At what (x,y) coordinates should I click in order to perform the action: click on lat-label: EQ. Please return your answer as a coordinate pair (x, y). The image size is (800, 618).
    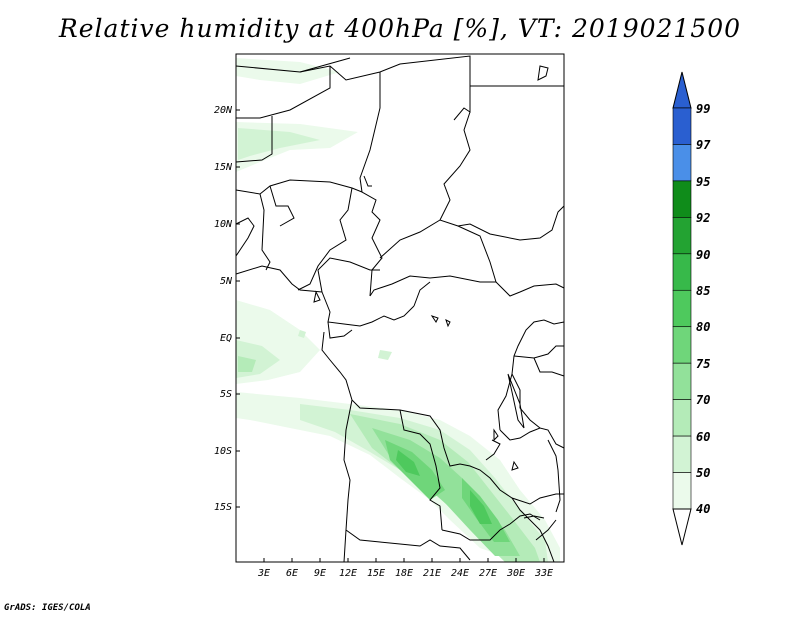
    Looking at the image, I should click on (226, 338).